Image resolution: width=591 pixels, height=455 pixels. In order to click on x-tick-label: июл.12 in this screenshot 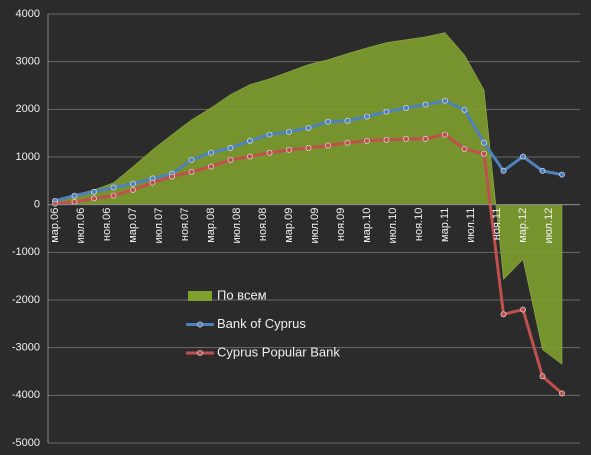, I will do `click(549, 226)`.